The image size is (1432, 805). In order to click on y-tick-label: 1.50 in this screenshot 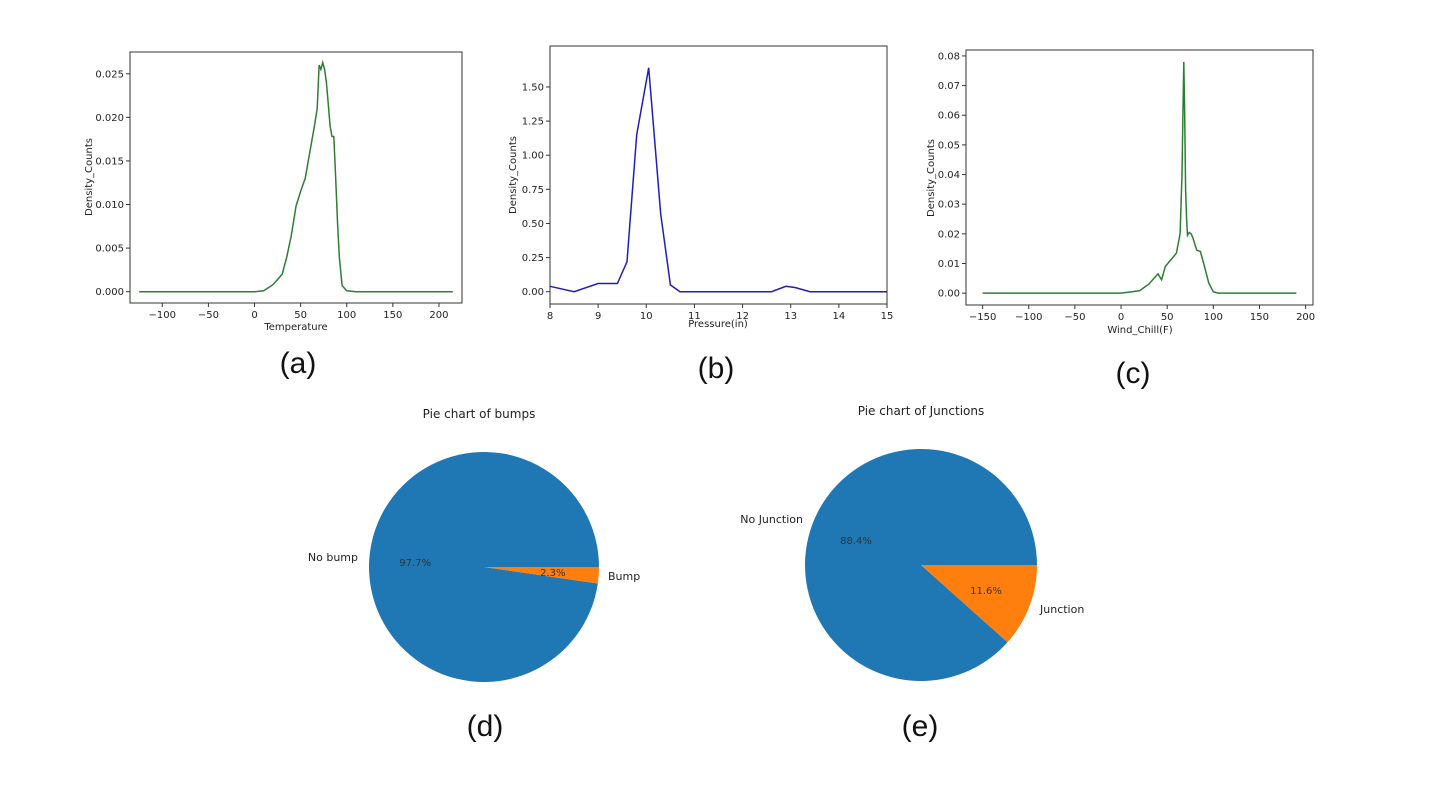, I will do `click(533, 87)`.